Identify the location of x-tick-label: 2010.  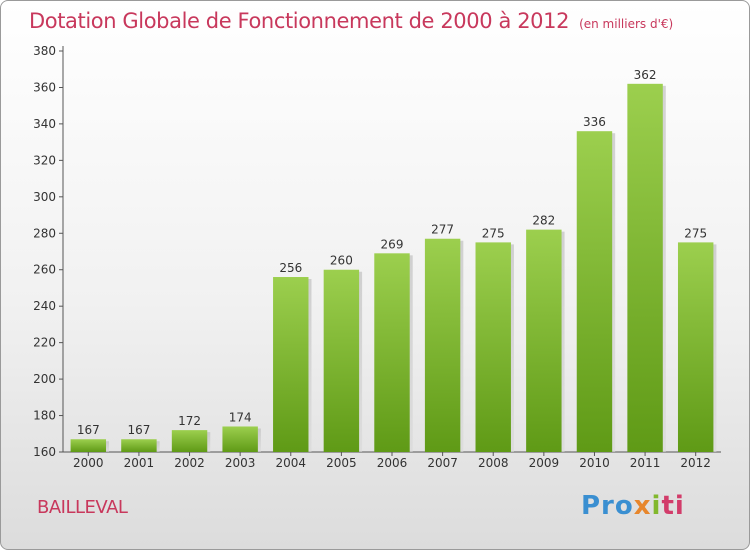
(594, 463).